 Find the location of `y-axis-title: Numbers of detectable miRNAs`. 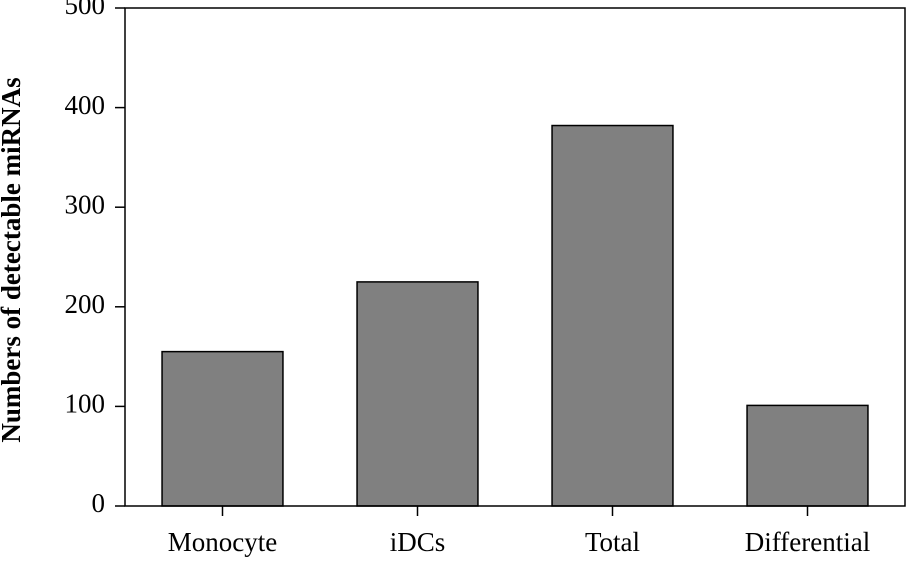

y-axis-title: Numbers of detectable miRNAs is located at coordinates (13, 259).